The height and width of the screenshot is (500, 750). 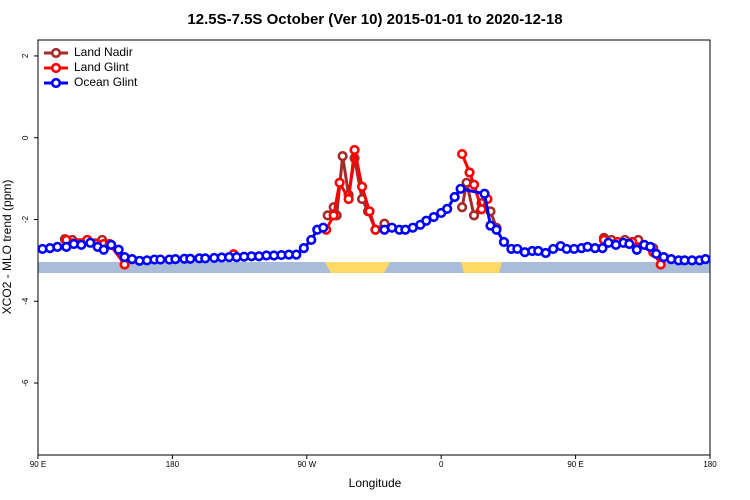 I want to click on y-tick-label: 0, so click(x=25, y=137).